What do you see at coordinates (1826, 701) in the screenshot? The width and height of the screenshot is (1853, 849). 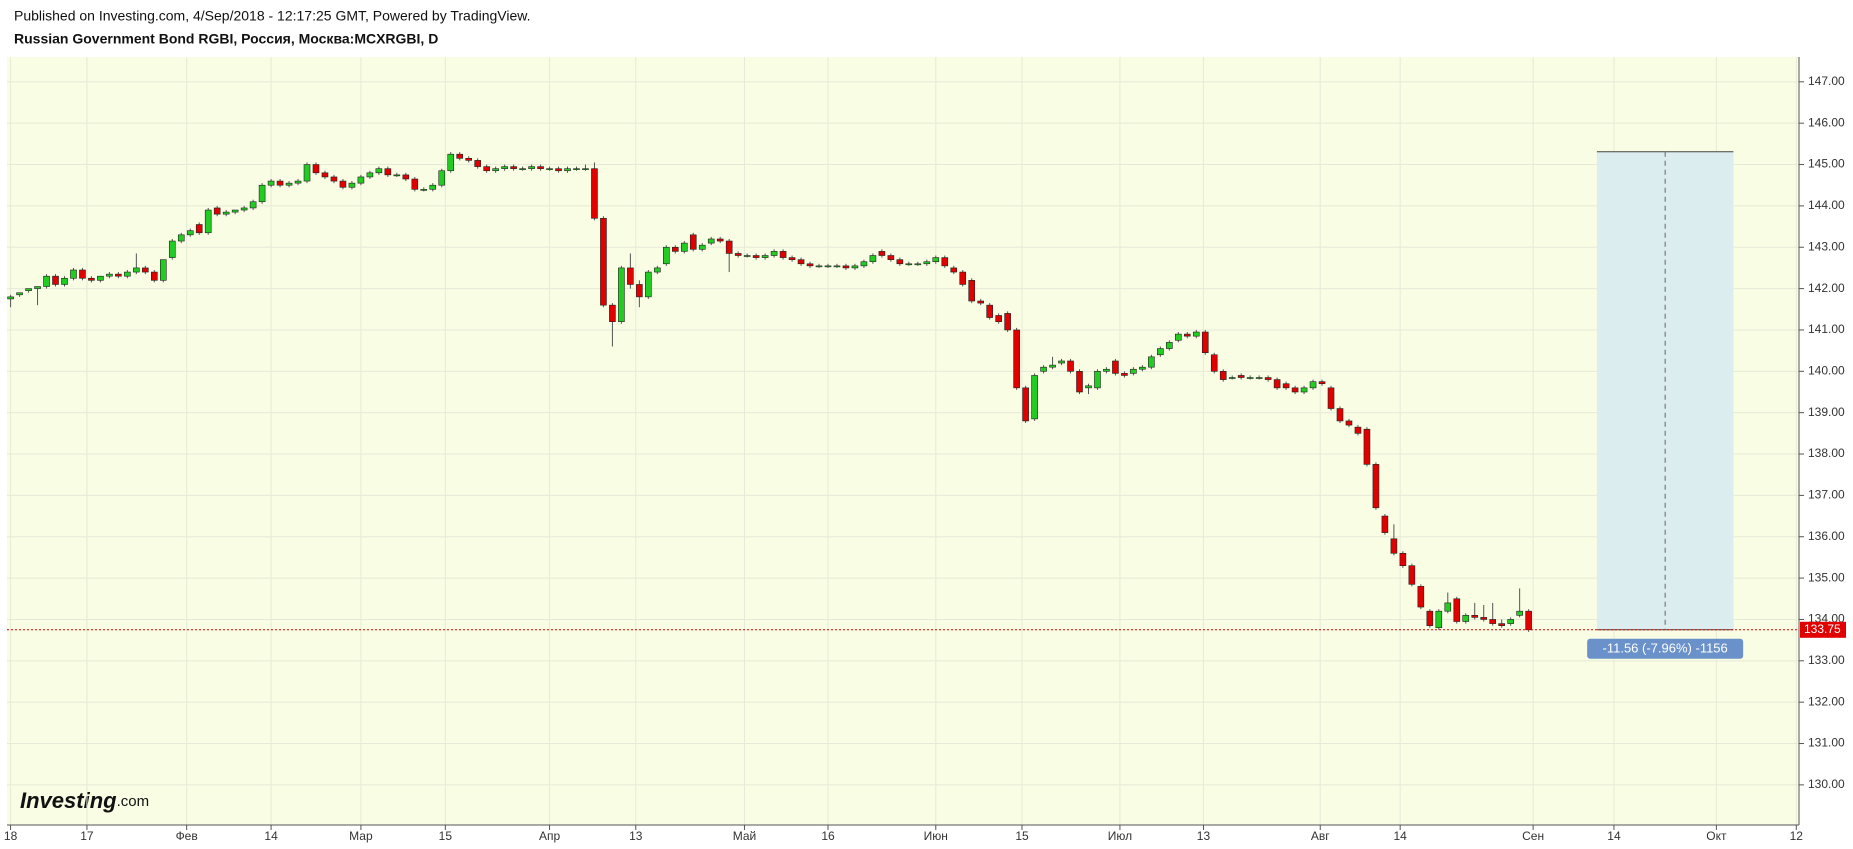 I see `y-tick-label: 132.00` at bounding box center [1826, 701].